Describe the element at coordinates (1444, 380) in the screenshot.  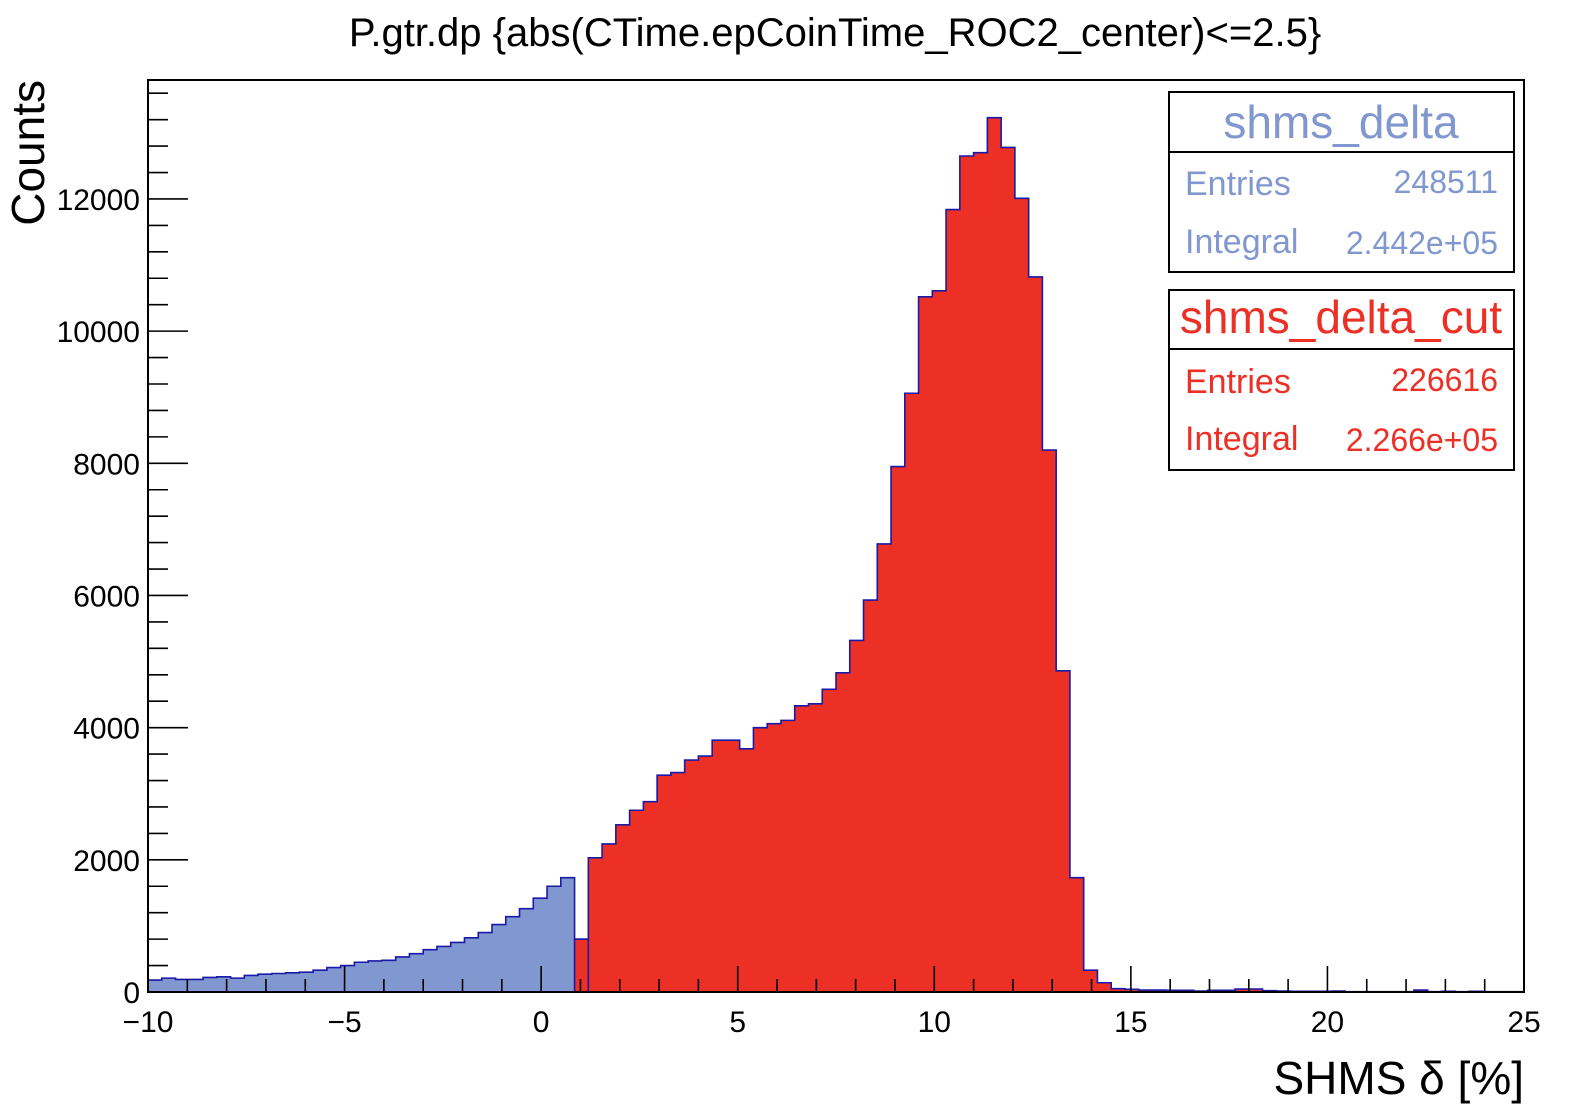
I see `stats-entries-value: 226616` at that location.